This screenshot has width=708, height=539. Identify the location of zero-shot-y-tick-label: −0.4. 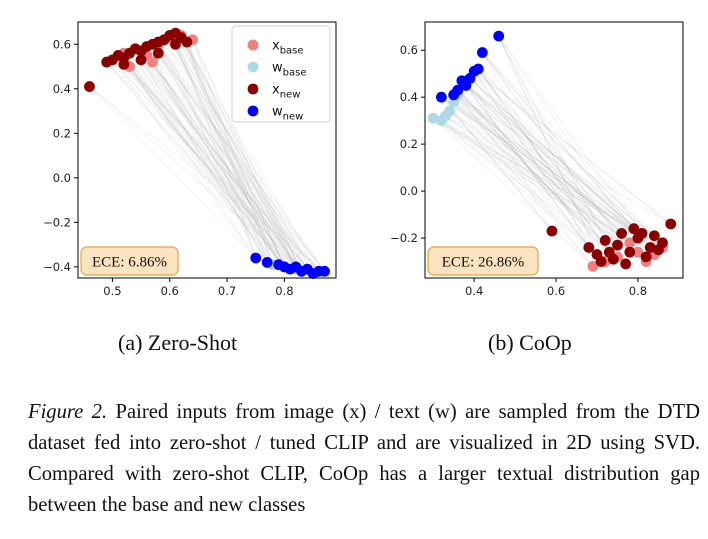
(57, 267).